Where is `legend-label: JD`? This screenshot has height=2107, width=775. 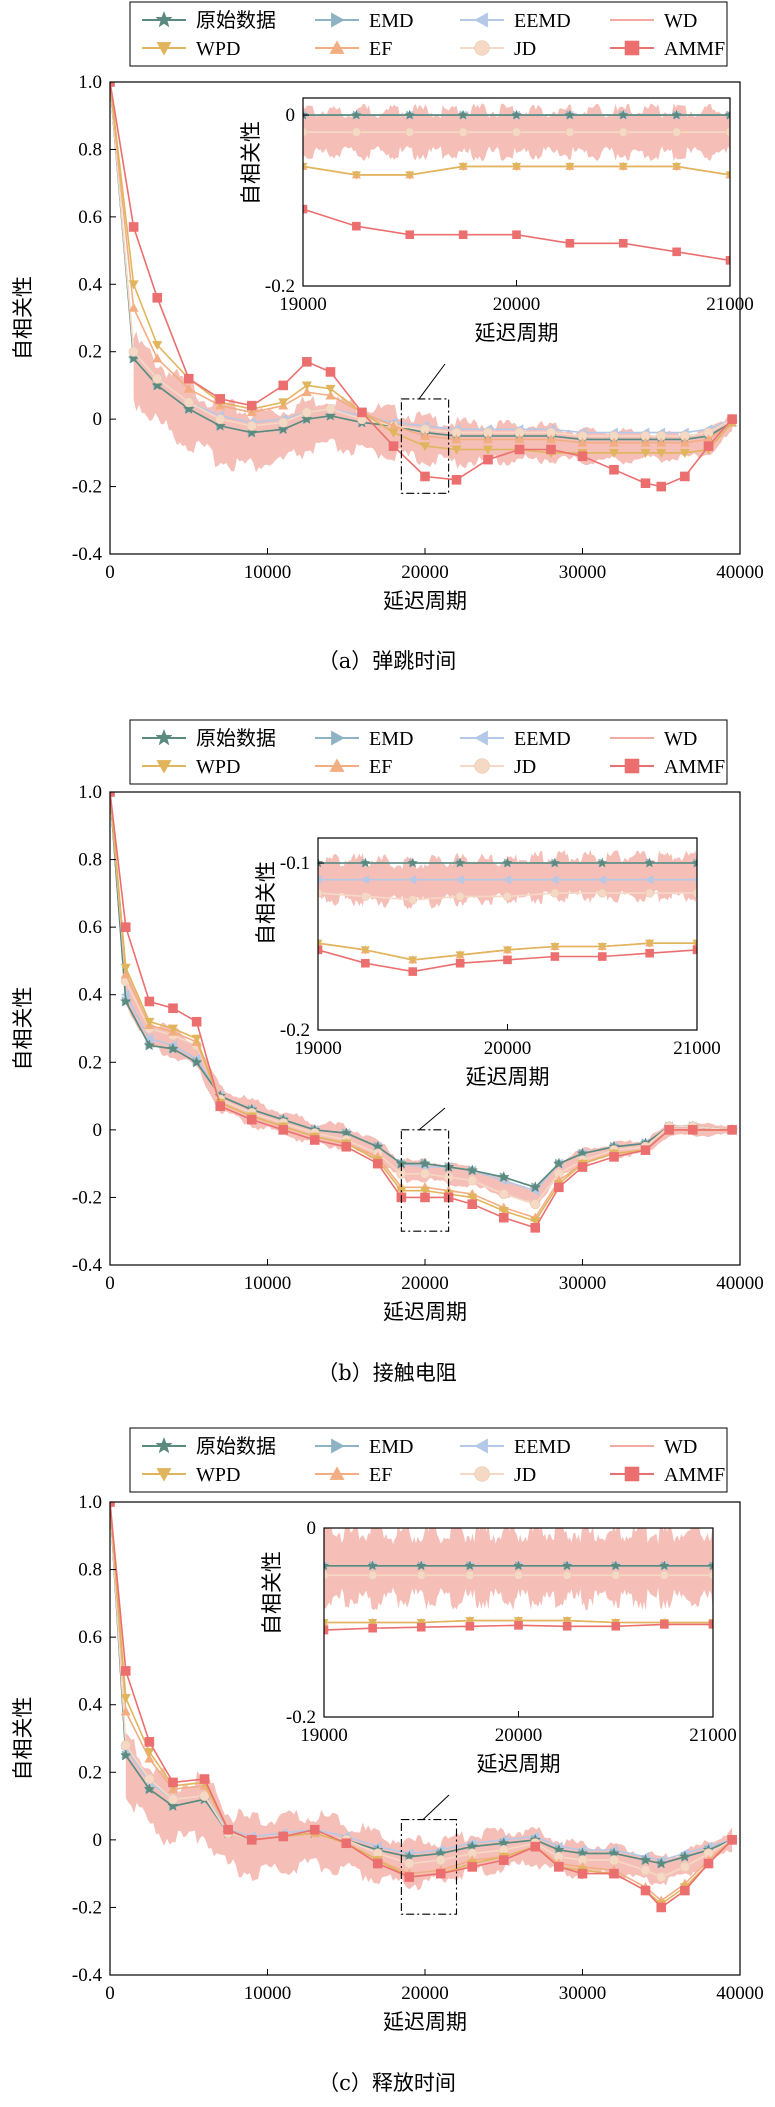
legend-label: JD is located at coordinates (525, 49).